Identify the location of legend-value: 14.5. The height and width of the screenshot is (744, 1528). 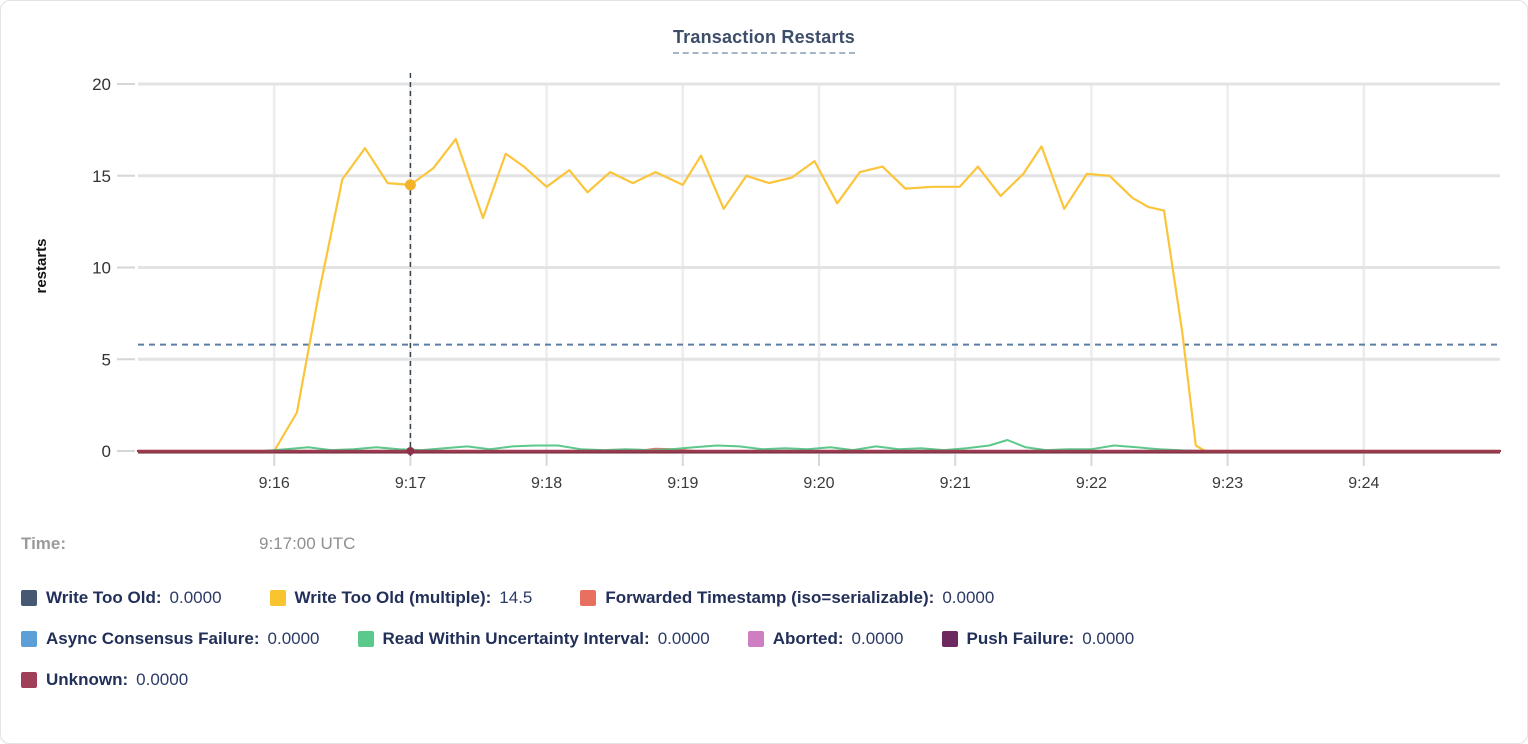
(516, 597).